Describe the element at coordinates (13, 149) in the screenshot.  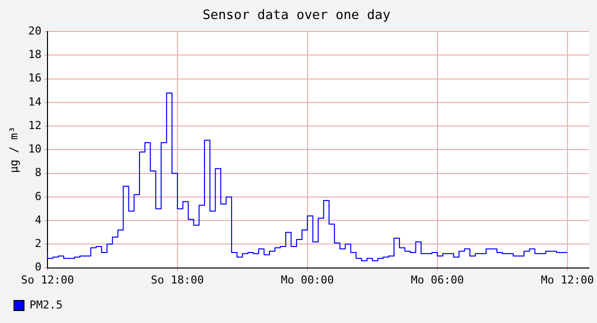
I see `y-axis-title: µg / m³` at that location.